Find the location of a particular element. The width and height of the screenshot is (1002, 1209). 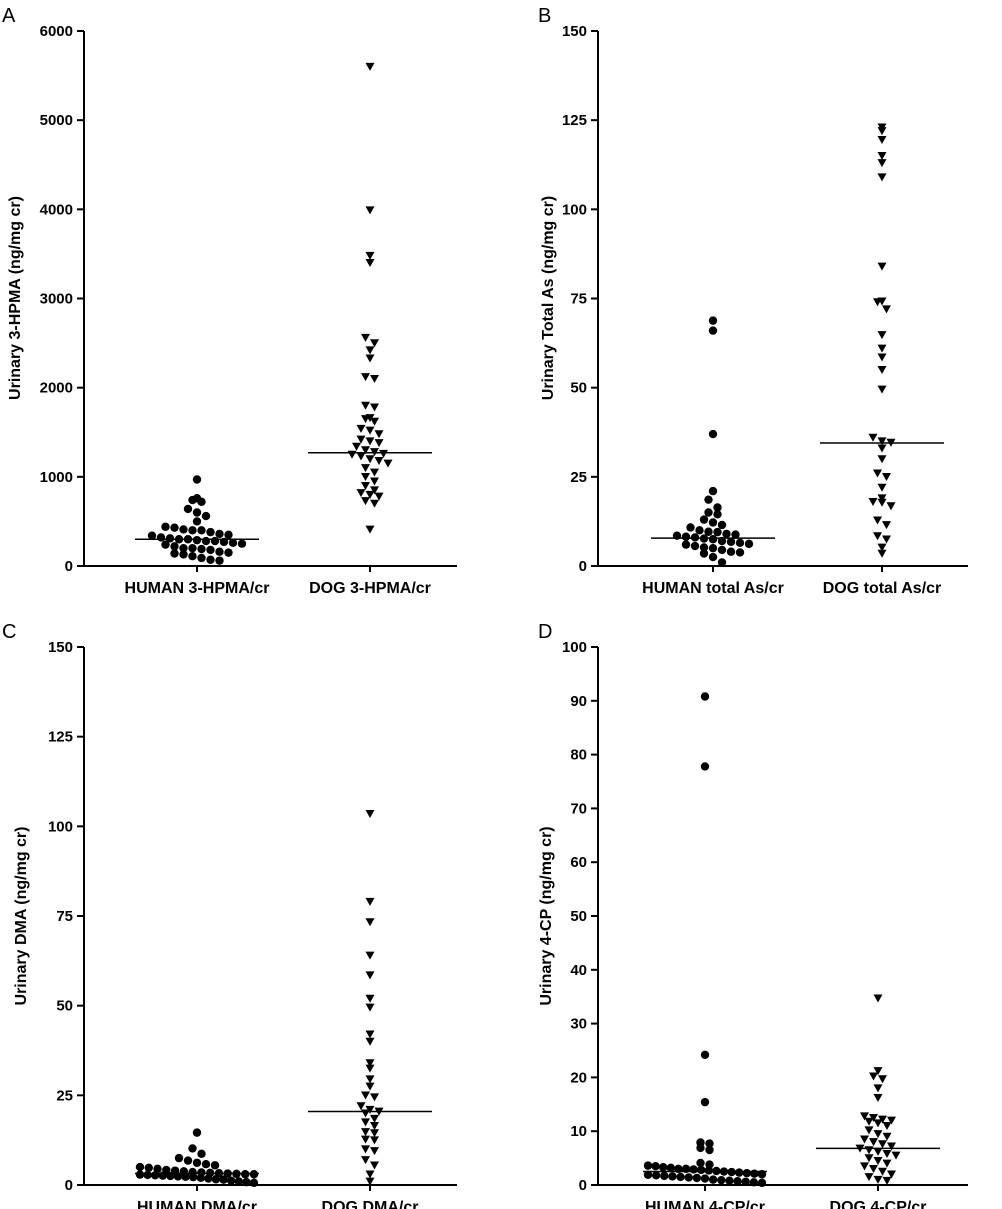

y-tick-label: 6000 is located at coordinates (56, 31).